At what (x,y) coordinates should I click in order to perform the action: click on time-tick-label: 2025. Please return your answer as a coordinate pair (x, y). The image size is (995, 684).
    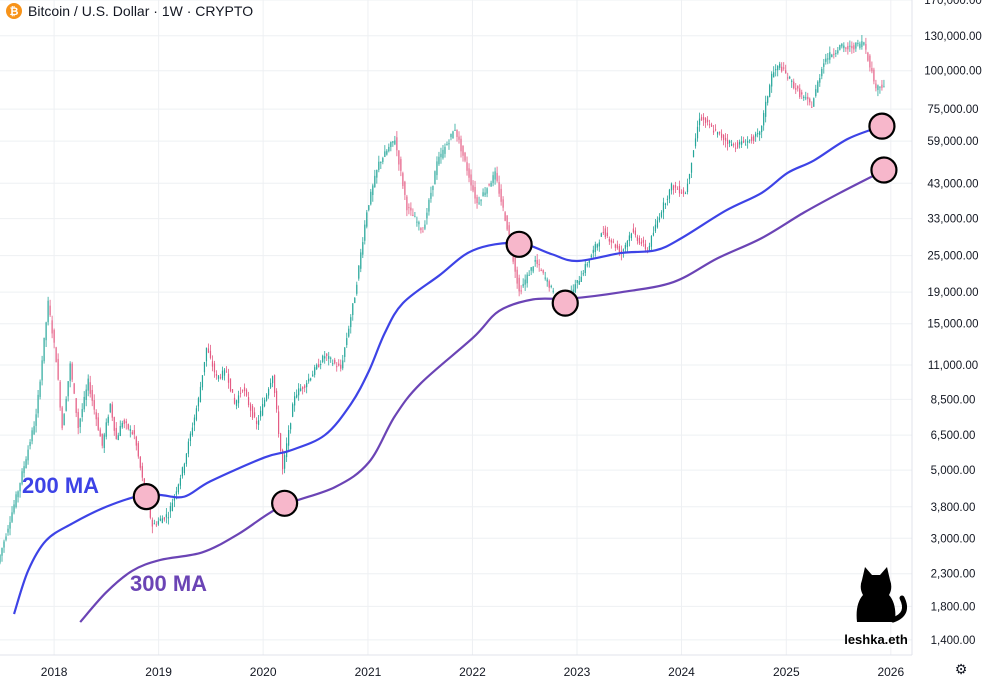
    Looking at the image, I should click on (786, 672).